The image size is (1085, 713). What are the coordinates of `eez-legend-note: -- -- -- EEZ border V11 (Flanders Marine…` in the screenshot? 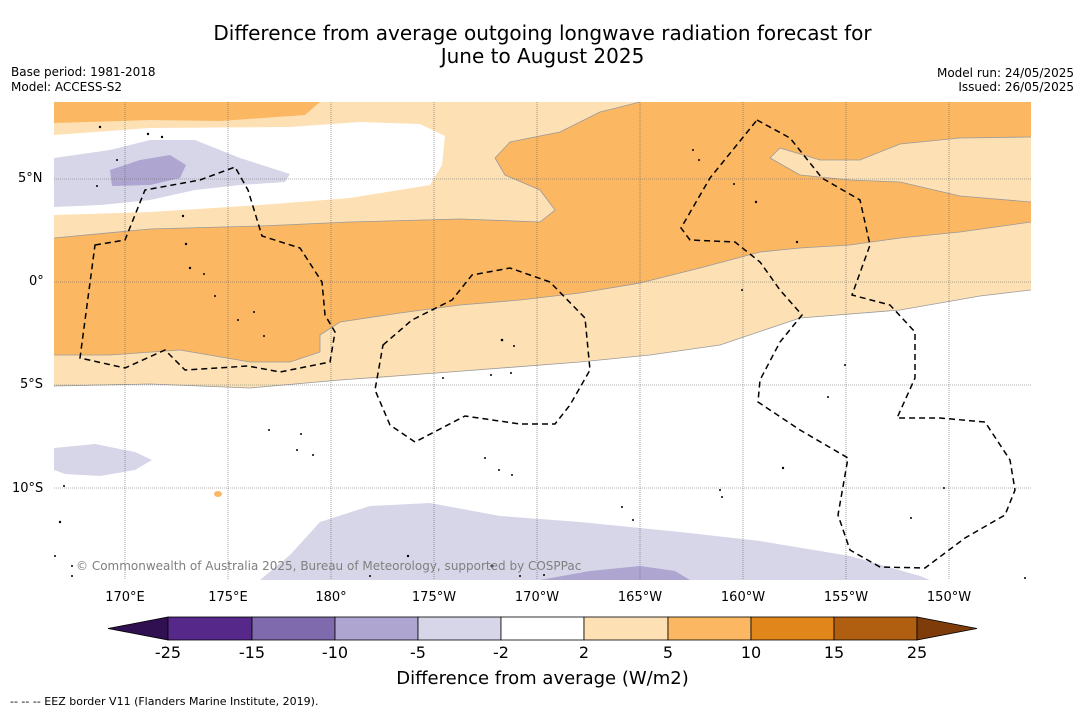 It's located at (164, 701).